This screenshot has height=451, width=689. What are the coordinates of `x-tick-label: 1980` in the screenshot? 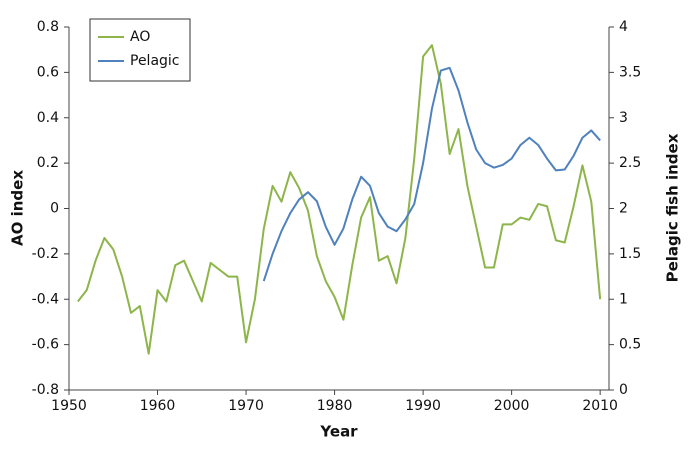 It's located at (335, 406).